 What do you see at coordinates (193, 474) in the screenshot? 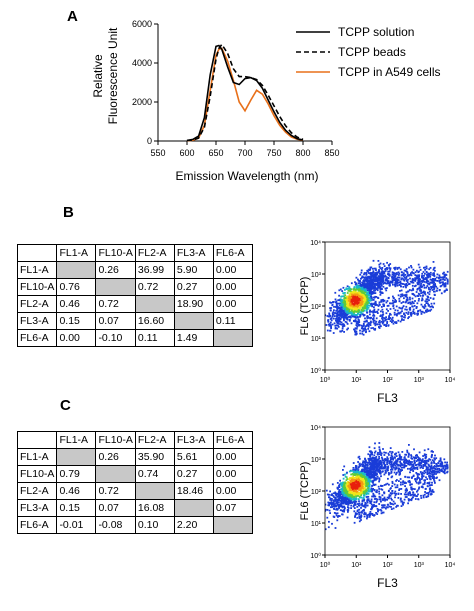
I see `table-cell: 0.27` at bounding box center [193, 474].